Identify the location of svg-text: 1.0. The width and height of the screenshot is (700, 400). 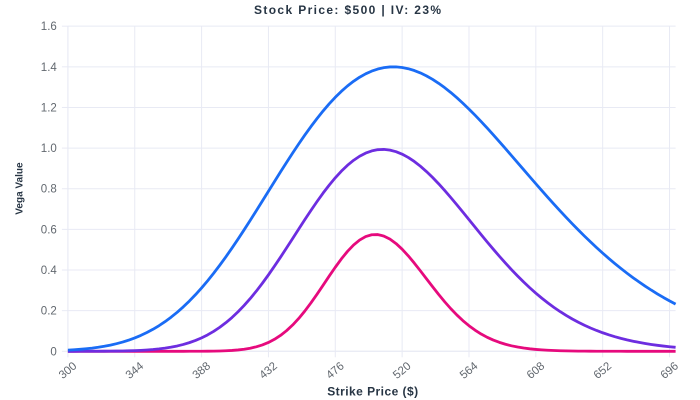
(49, 149).